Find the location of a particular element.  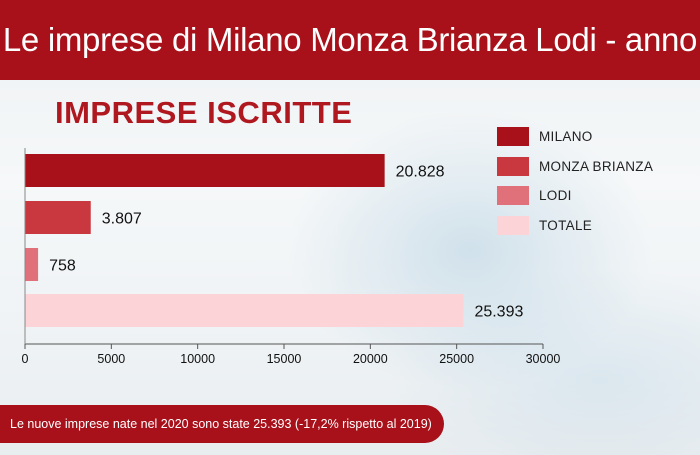

data-label: 758 is located at coordinates (62, 266).